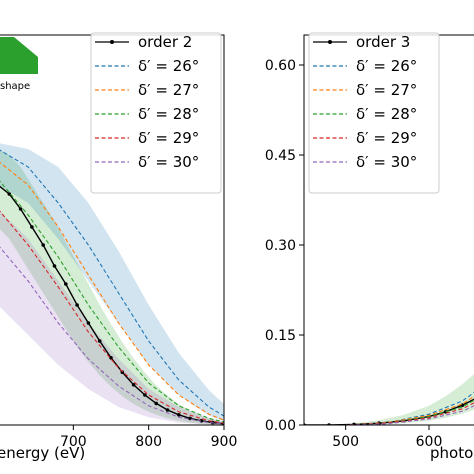 The width and height of the screenshot is (474, 474). Describe the element at coordinates (280, 336) in the screenshot. I see `y-tick-label: 0.15` at that location.